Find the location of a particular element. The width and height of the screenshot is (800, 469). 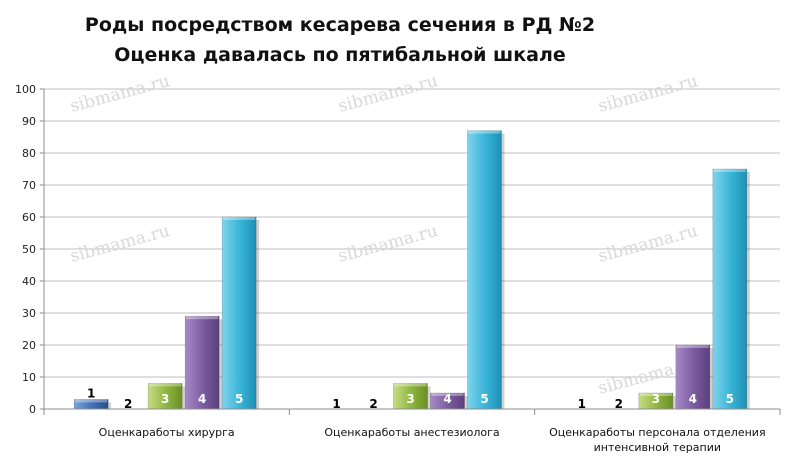

y-tick-label: 90 is located at coordinates (29, 121).